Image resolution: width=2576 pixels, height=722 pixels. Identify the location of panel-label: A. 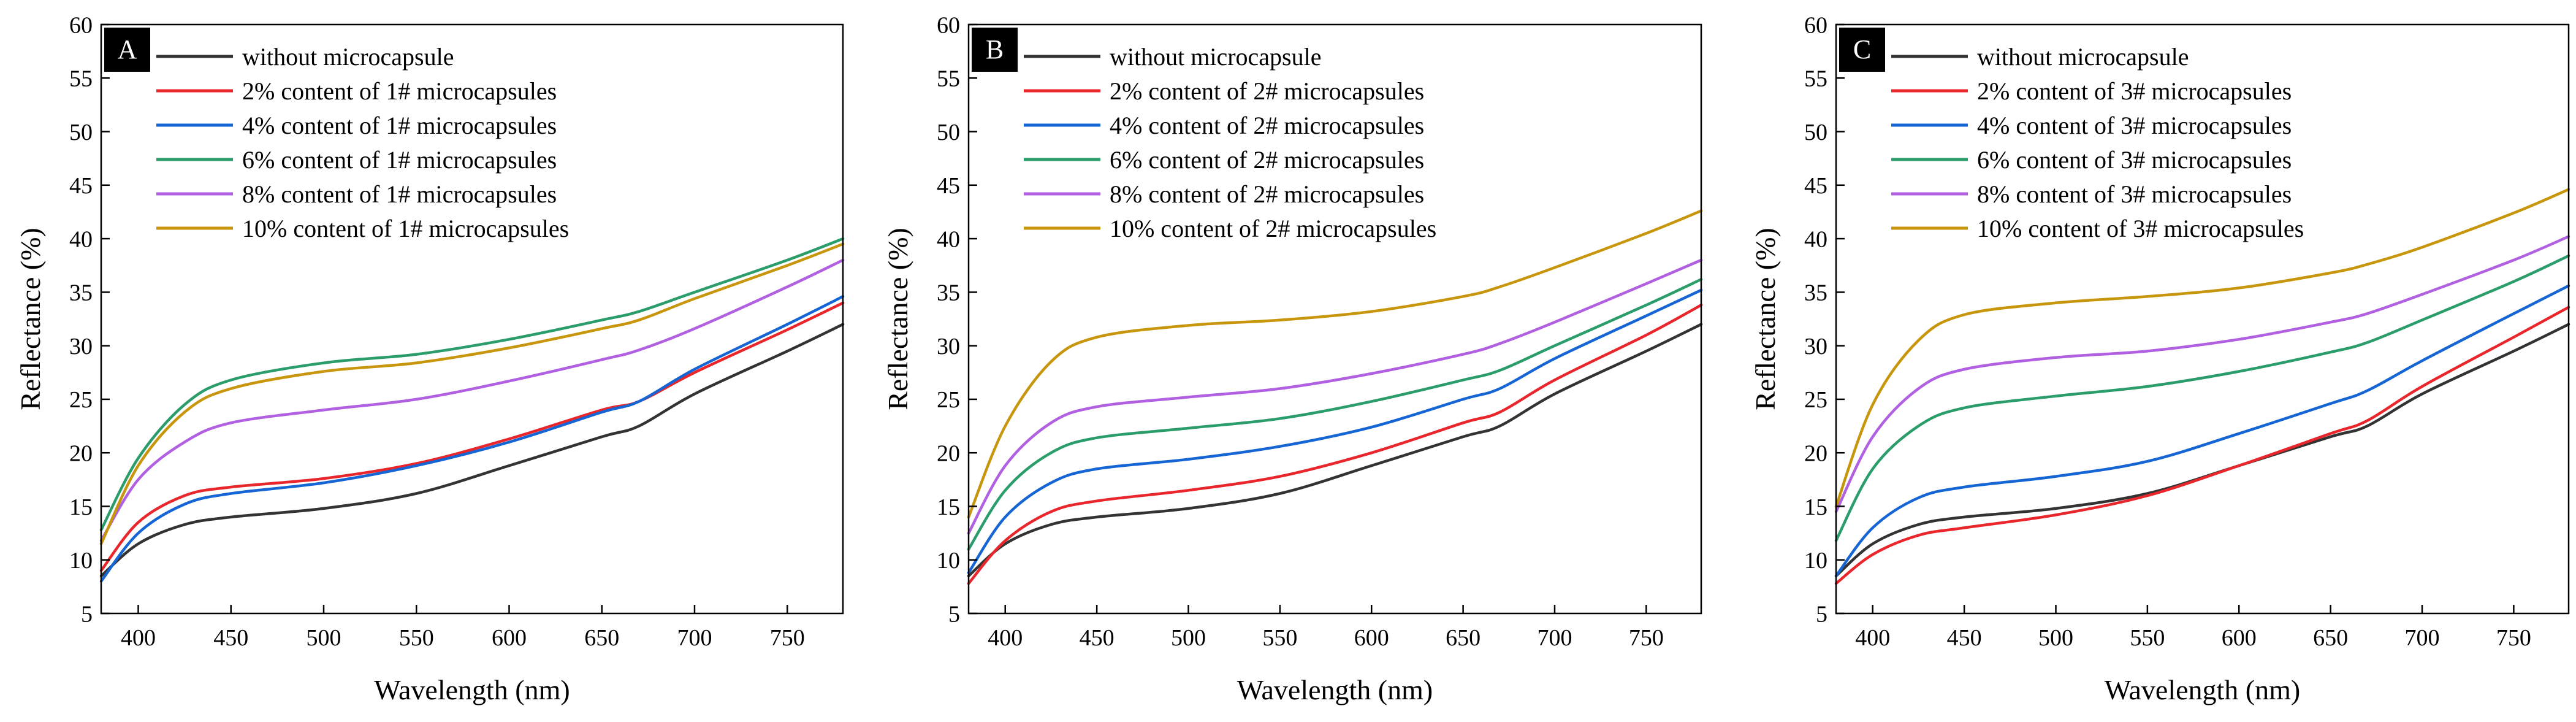
(127, 49).